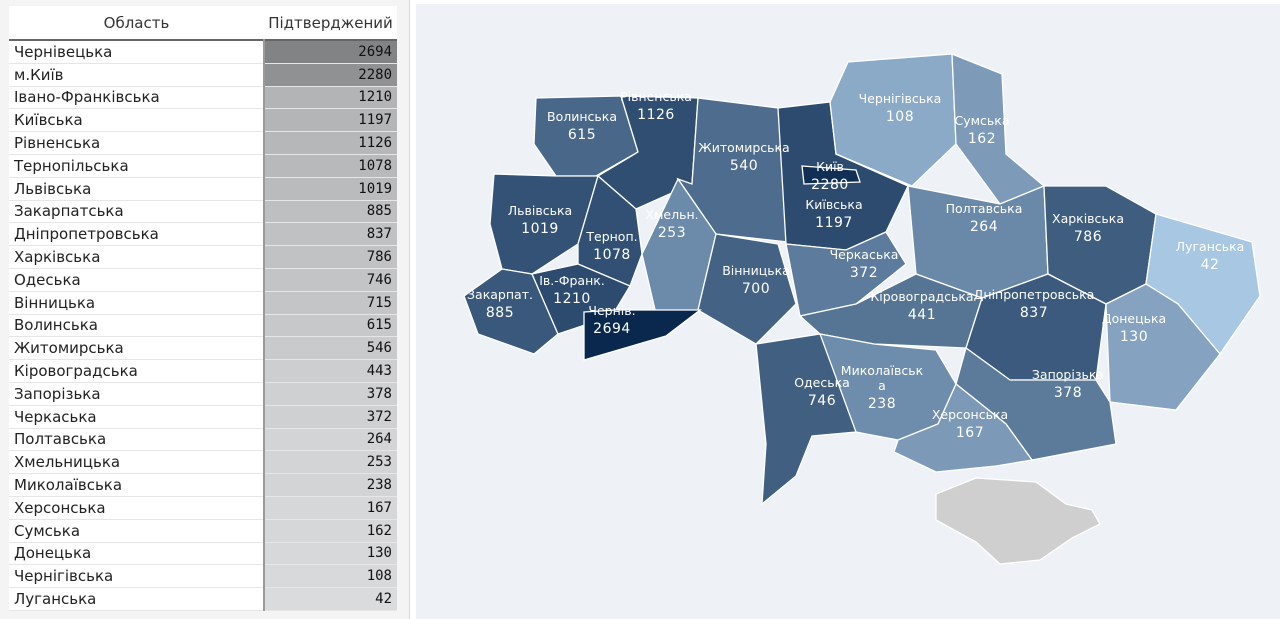  What do you see at coordinates (981, 120) in the screenshot?
I see `map-region-label: Сумська` at bounding box center [981, 120].